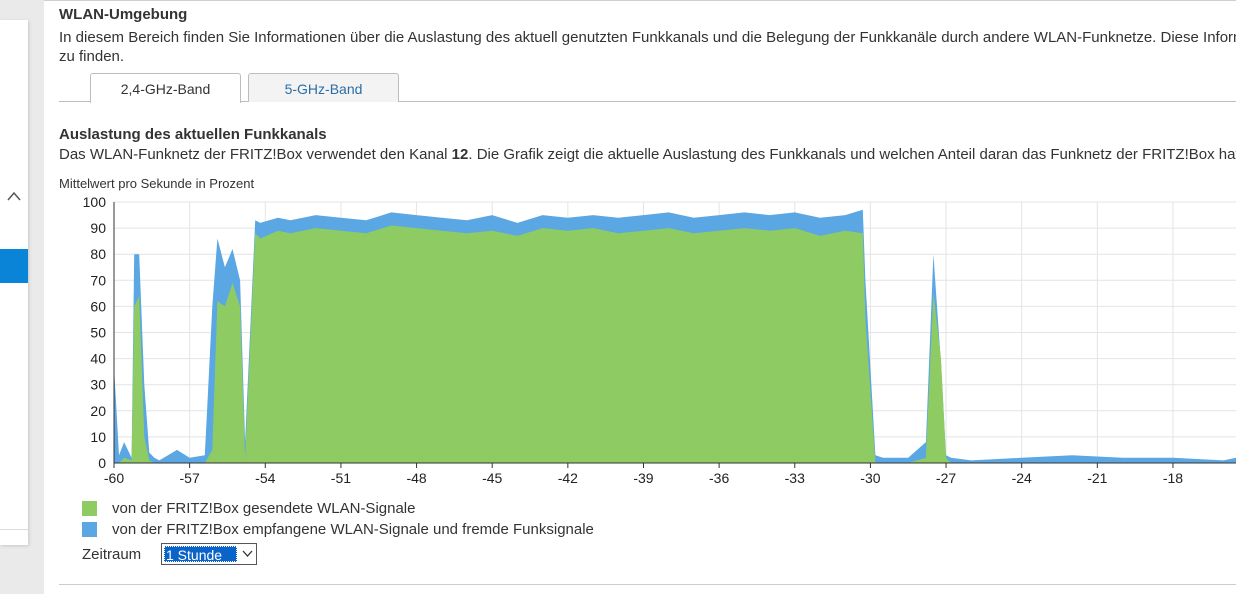 This screenshot has width=1236, height=594. What do you see at coordinates (568, 478) in the screenshot?
I see `x-tick-label: -42` at bounding box center [568, 478].